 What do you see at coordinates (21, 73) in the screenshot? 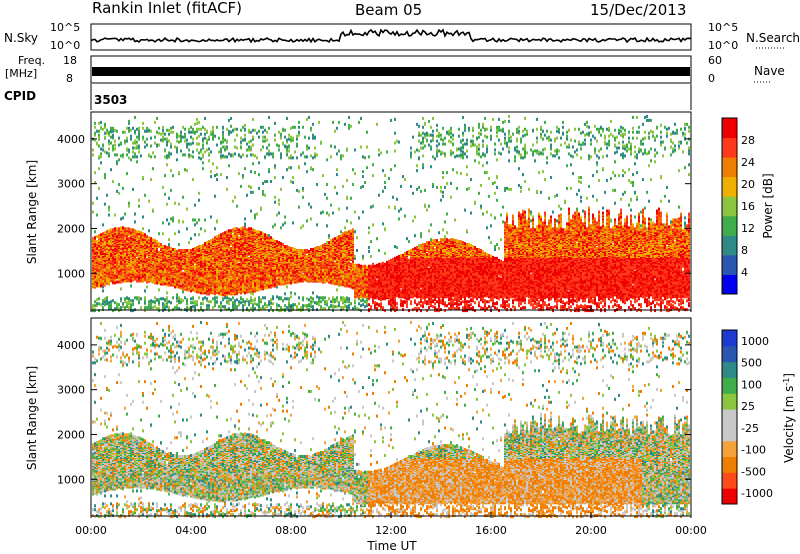
I see `freq-label-line2: [MHz]` at bounding box center [21, 73].